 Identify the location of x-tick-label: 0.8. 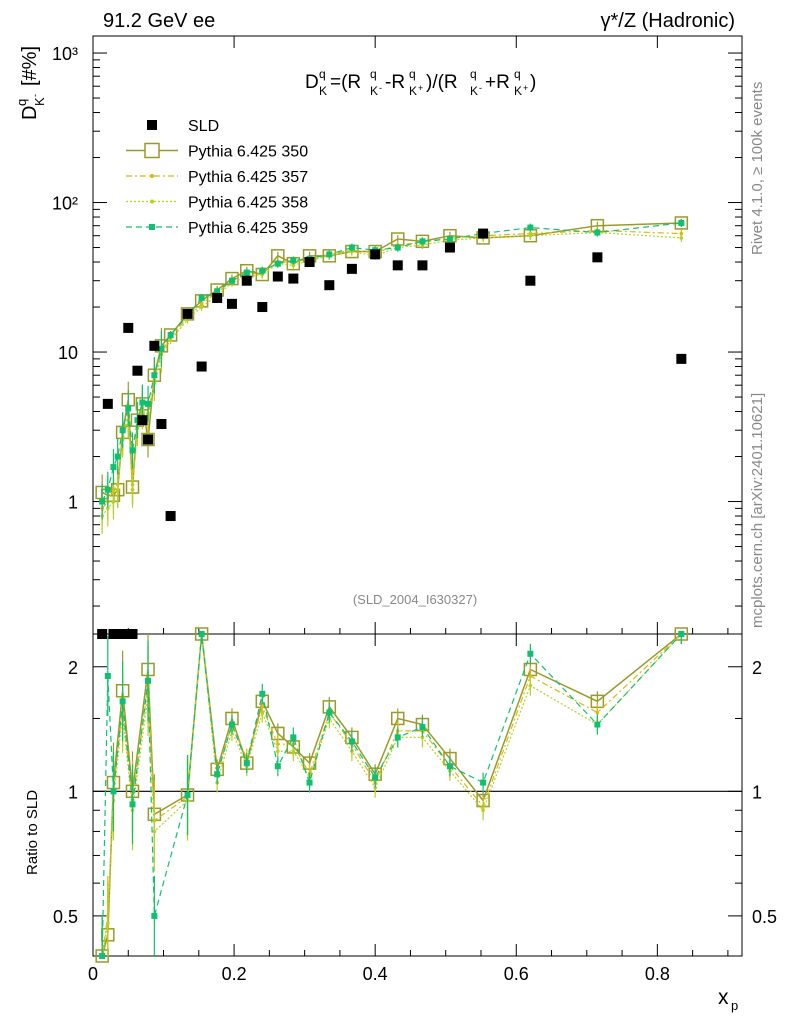
(657, 974).